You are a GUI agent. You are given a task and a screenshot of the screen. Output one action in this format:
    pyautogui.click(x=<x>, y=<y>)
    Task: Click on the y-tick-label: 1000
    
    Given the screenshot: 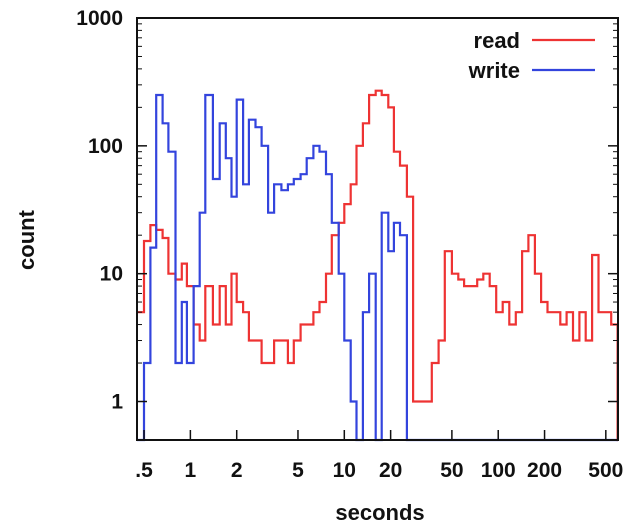 What is the action you would take?
    pyautogui.click(x=99, y=18)
    